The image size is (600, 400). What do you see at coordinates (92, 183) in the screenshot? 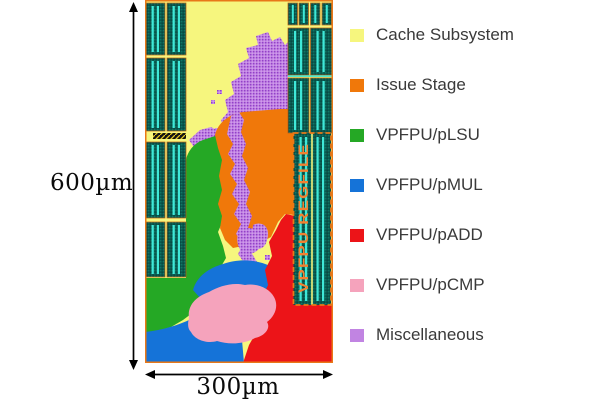
I see `height-dimension-label: 600µm` at bounding box center [92, 183].